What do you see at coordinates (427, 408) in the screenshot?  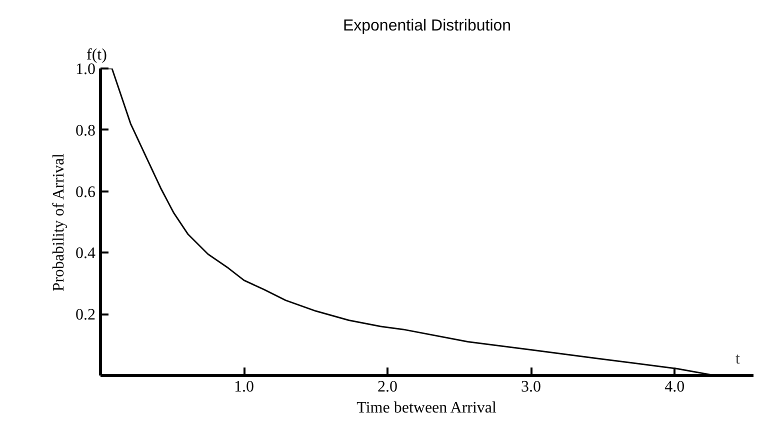 I see `x-axis-title: Time between Arrival` at bounding box center [427, 408].